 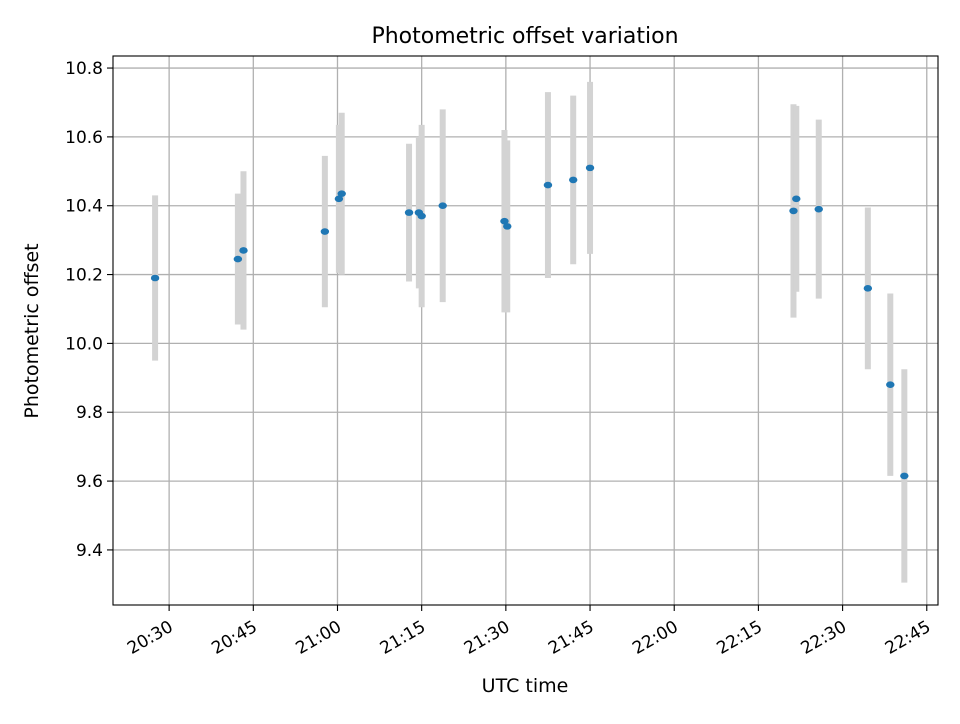 I want to click on y-axis-label: Photometric offset, so click(x=32, y=330).